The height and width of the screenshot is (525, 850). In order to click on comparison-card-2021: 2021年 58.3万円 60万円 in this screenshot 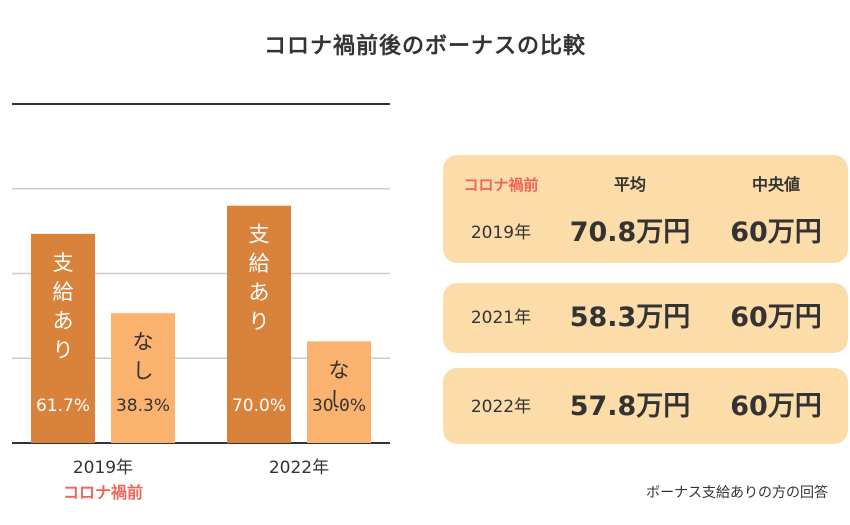, I will do `click(645, 318)`.